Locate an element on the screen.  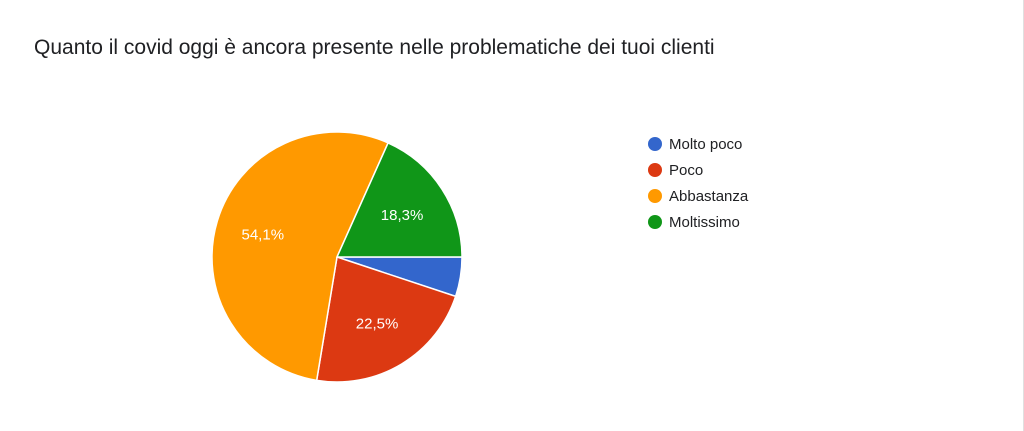
legend-item: Abbastanza is located at coordinates (758, 196).